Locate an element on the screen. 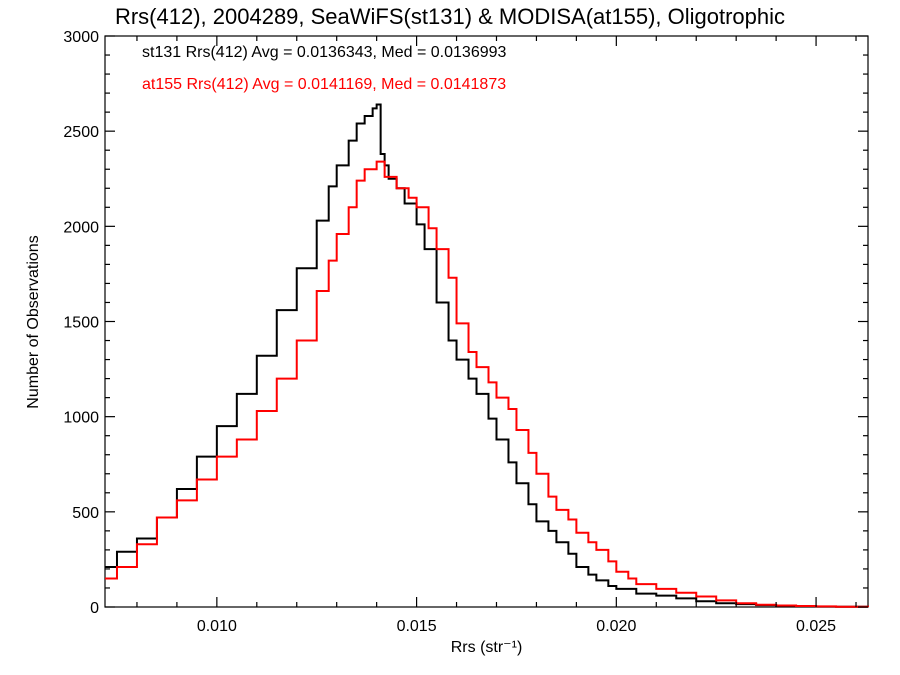 The image size is (900, 675). y-tick-label: 1500 is located at coordinates (81, 323).